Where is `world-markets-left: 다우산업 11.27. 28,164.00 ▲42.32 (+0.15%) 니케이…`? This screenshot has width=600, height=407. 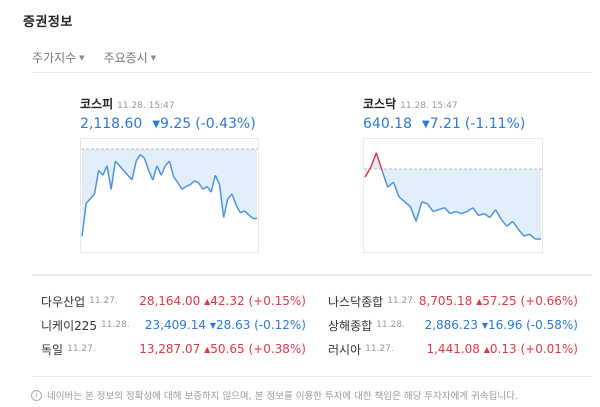 world-markets-left: 다우산업 11.27. 28,164.00 ▲42.32 (+0.15%) 니케이… is located at coordinates (173, 325).